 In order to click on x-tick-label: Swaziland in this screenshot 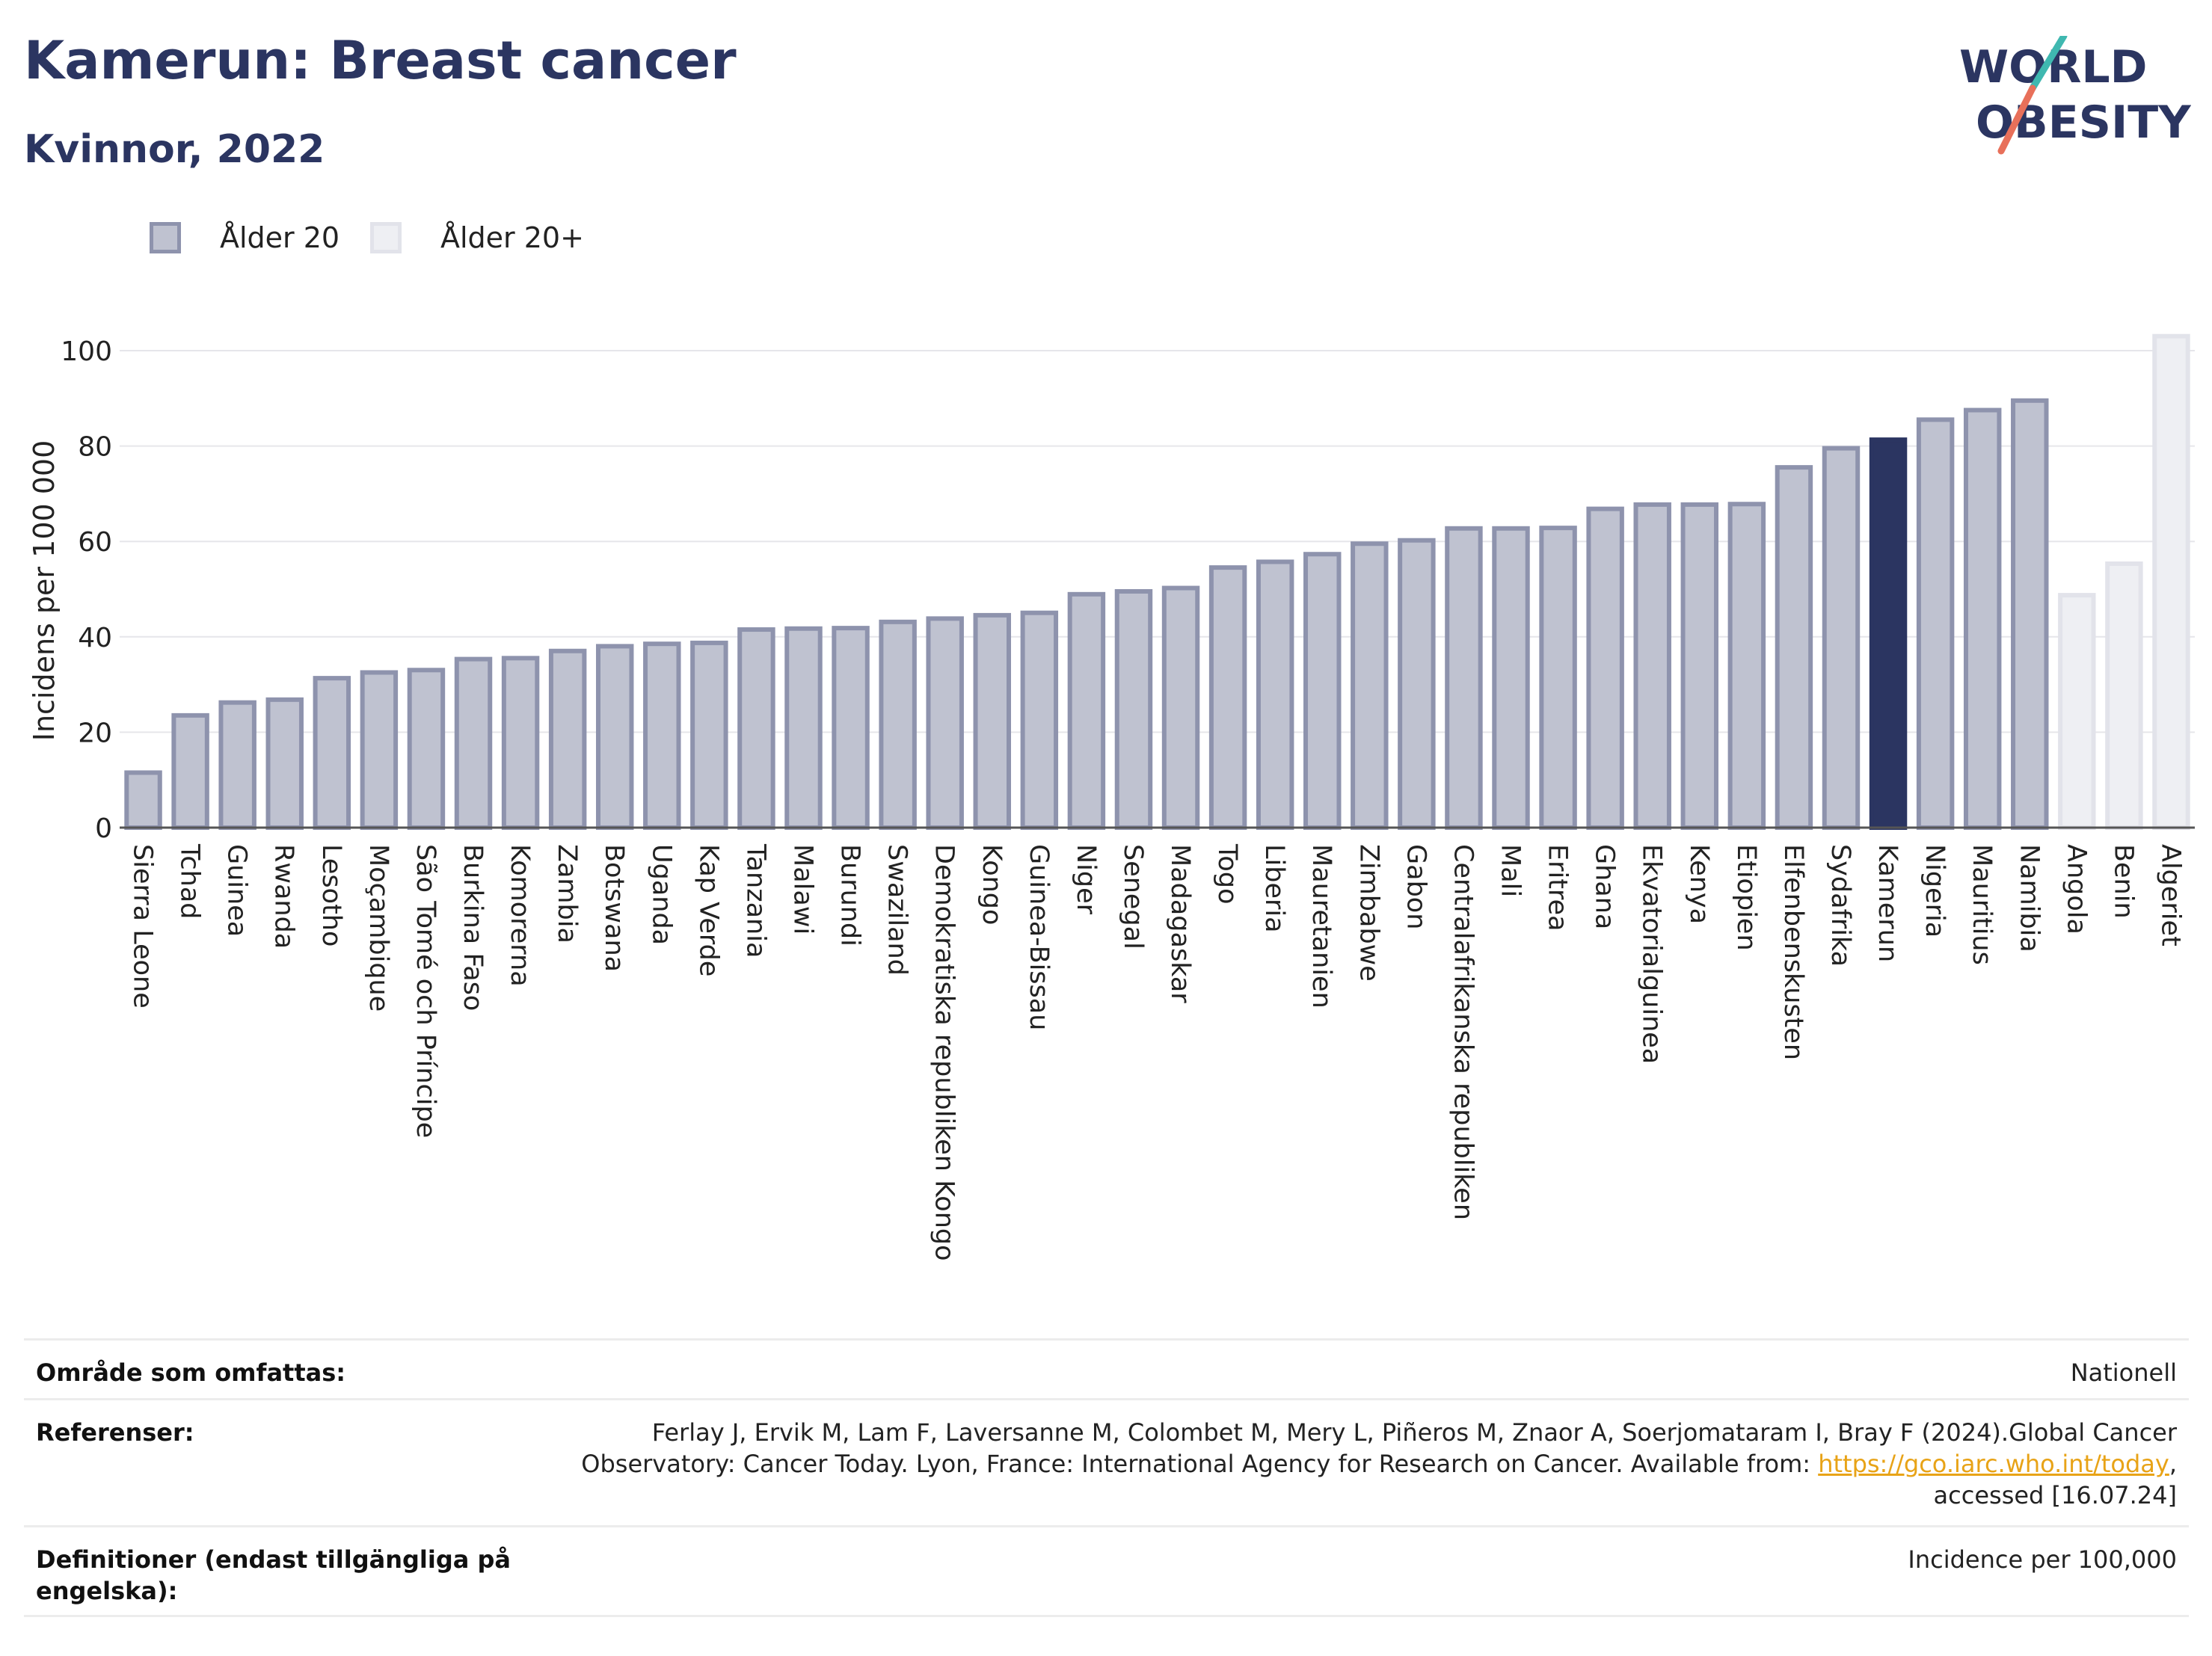, I will do `click(897, 910)`.